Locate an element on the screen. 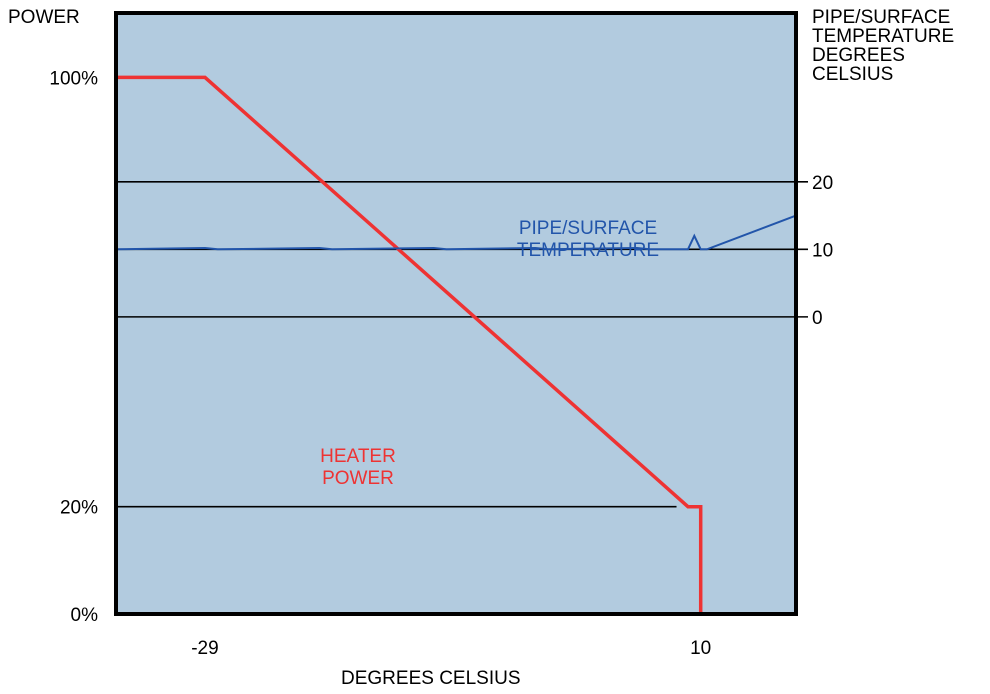  right-axis-title-line: PIPE/SURFACE is located at coordinates (881, 17).